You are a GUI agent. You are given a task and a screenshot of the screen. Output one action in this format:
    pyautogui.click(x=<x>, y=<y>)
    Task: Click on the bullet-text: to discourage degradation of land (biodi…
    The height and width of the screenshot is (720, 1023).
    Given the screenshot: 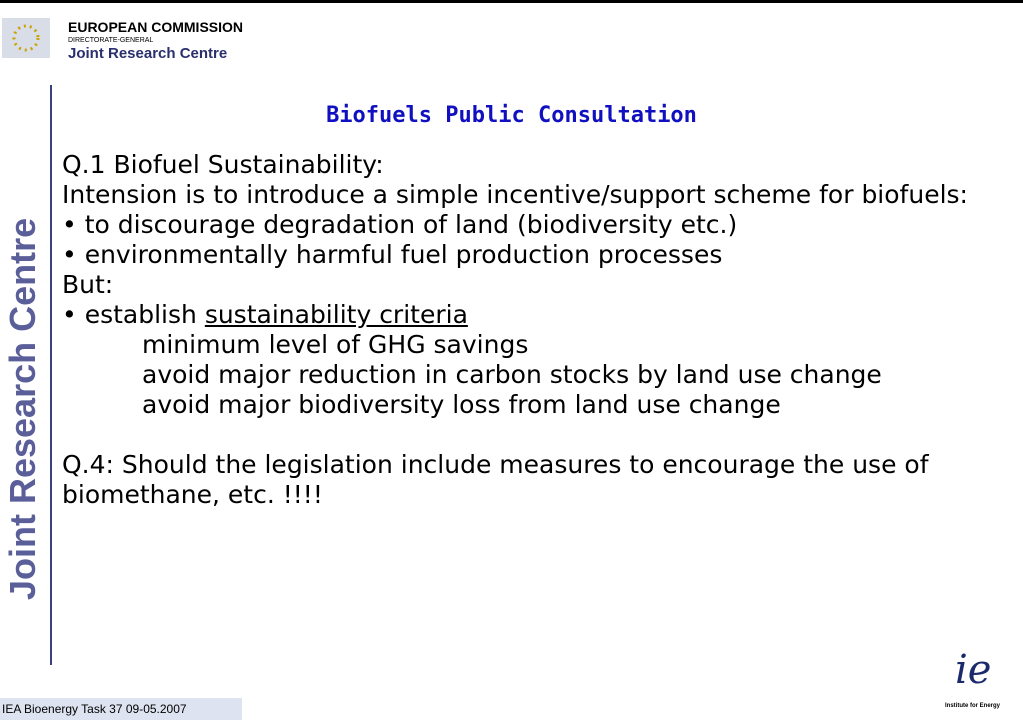 What is the action you would take?
    pyautogui.click(x=411, y=224)
    